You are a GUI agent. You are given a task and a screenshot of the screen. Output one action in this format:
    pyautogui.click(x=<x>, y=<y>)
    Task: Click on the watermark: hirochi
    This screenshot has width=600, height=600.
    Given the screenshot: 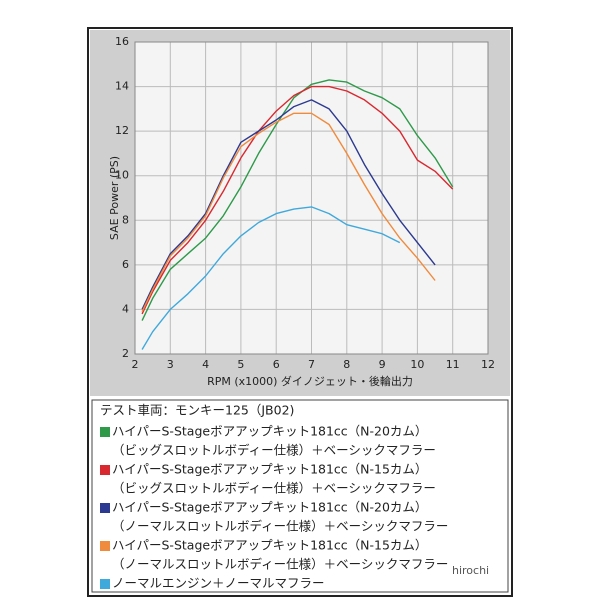 What is the action you would take?
    pyautogui.click(x=470, y=570)
    